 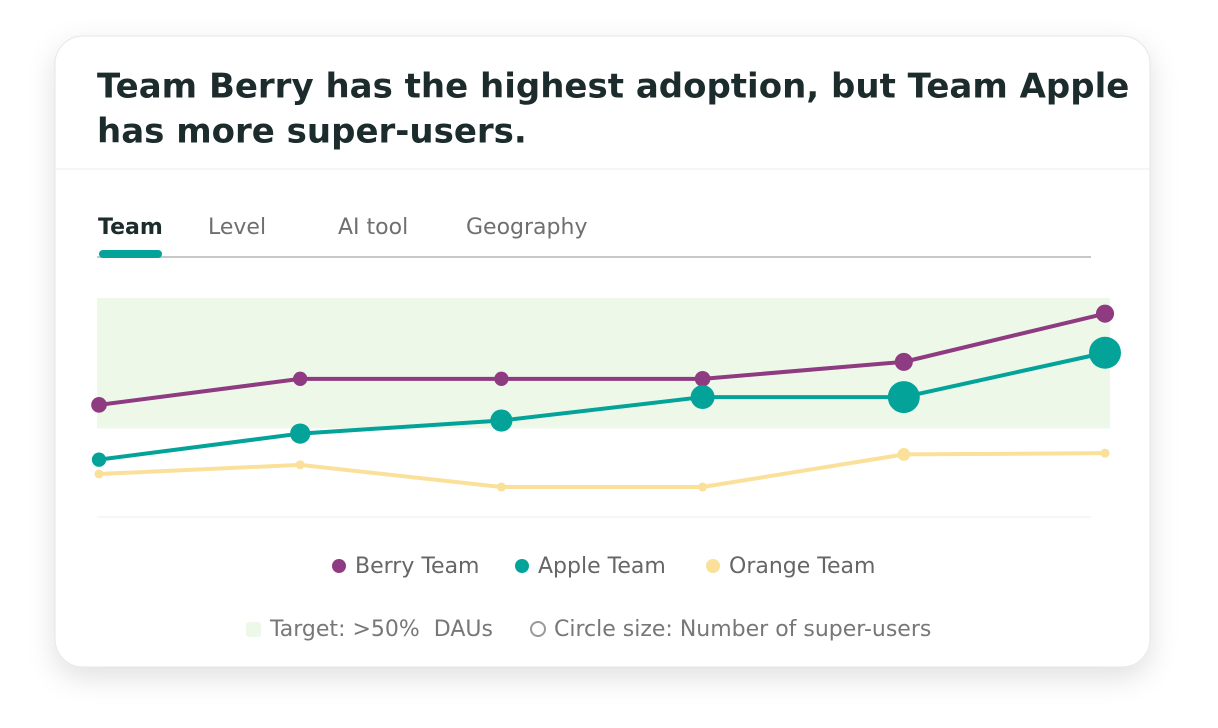 I want to click on tab: Geography, so click(x=526, y=227).